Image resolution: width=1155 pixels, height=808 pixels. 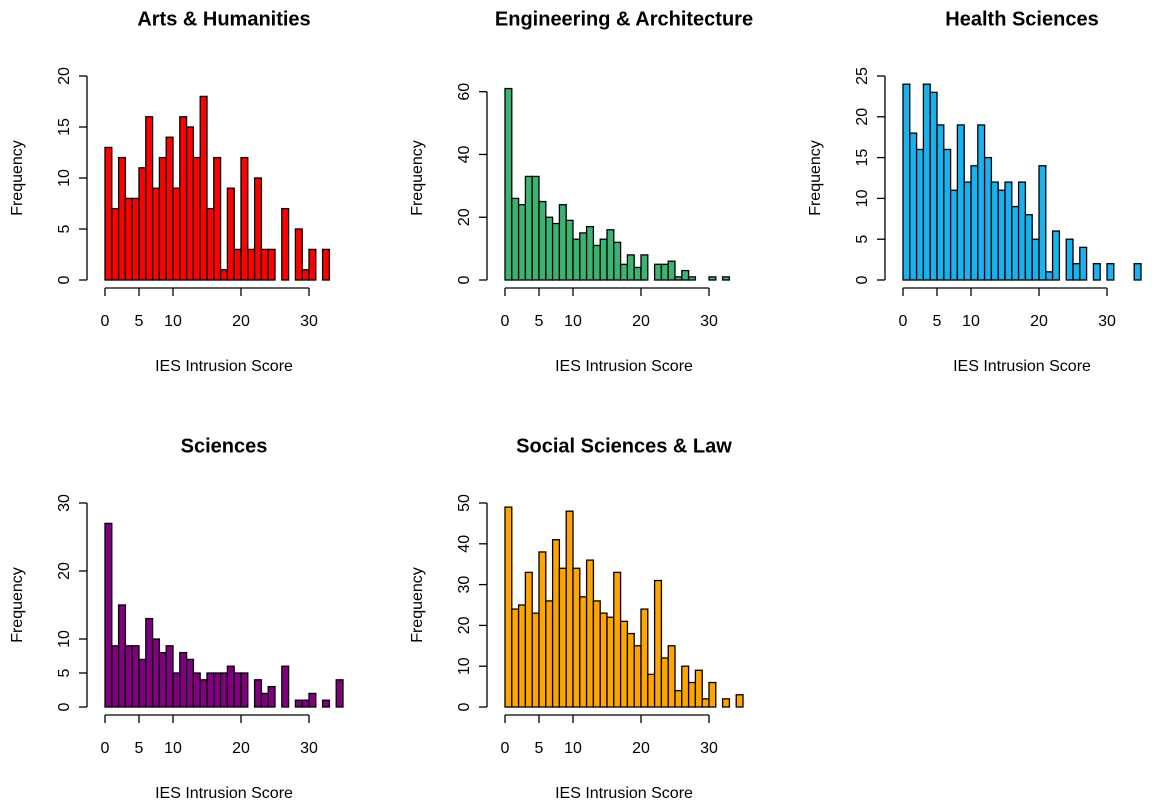 I want to click on chart-title: Sciences, so click(x=224, y=446).